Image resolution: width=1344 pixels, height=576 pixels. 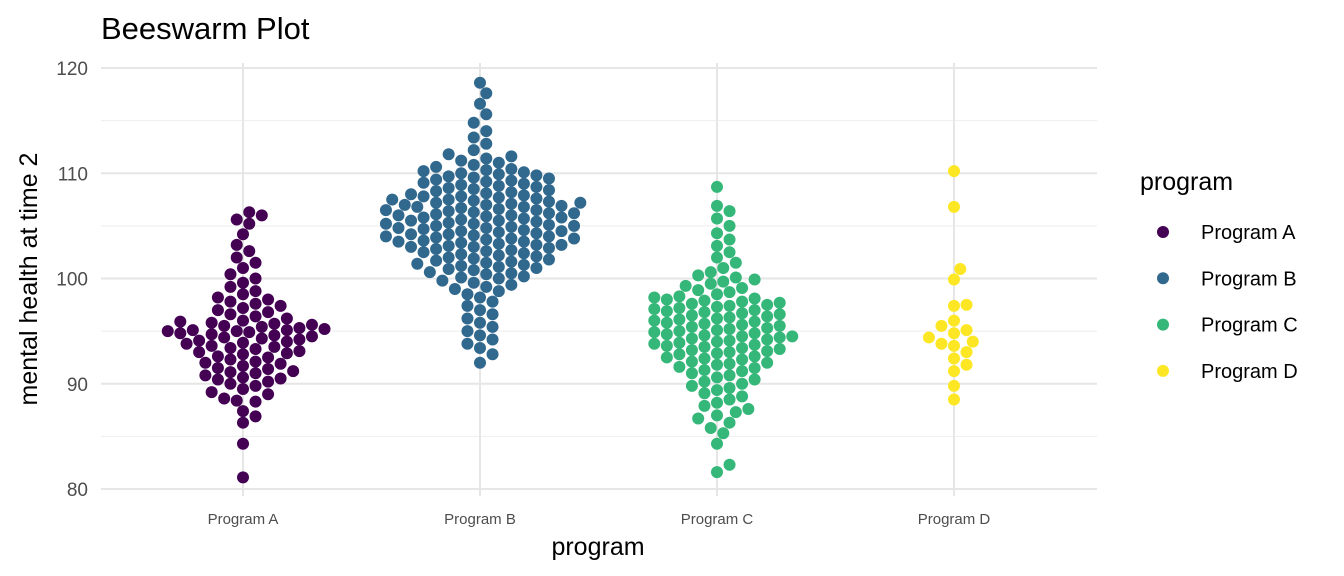 What do you see at coordinates (77, 490) in the screenshot?
I see `y-tick-label: 80` at bounding box center [77, 490].